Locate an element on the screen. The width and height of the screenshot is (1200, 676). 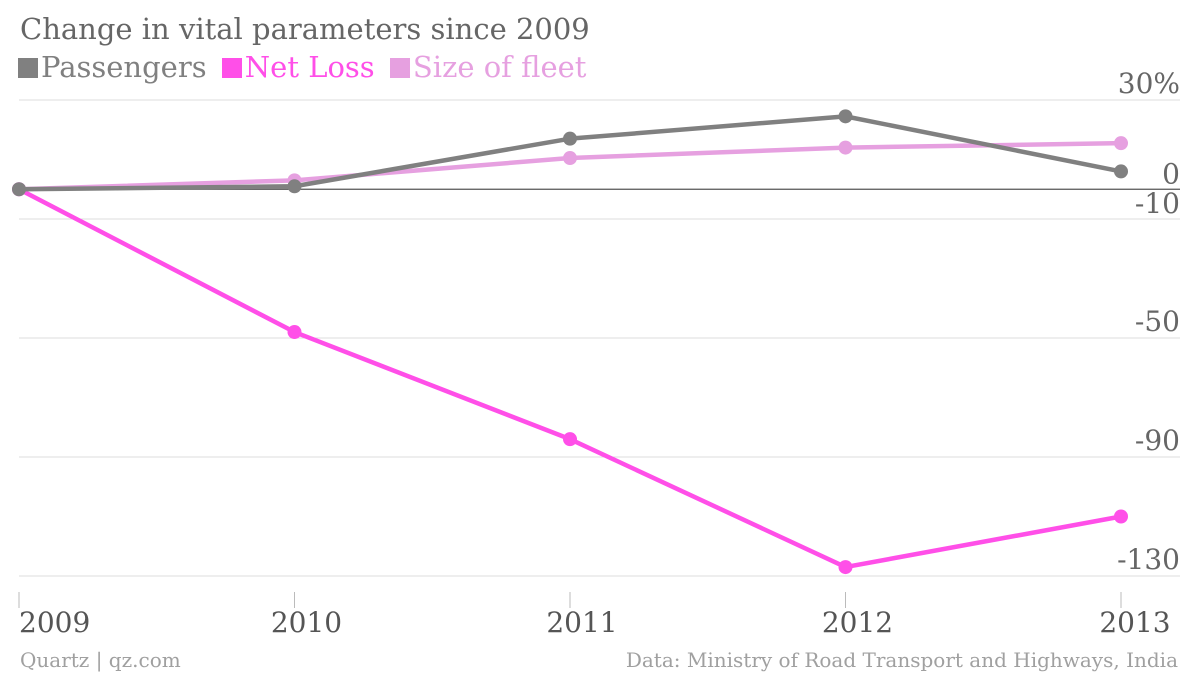
point-passengers-2012 is located at coordinates (845, 116).